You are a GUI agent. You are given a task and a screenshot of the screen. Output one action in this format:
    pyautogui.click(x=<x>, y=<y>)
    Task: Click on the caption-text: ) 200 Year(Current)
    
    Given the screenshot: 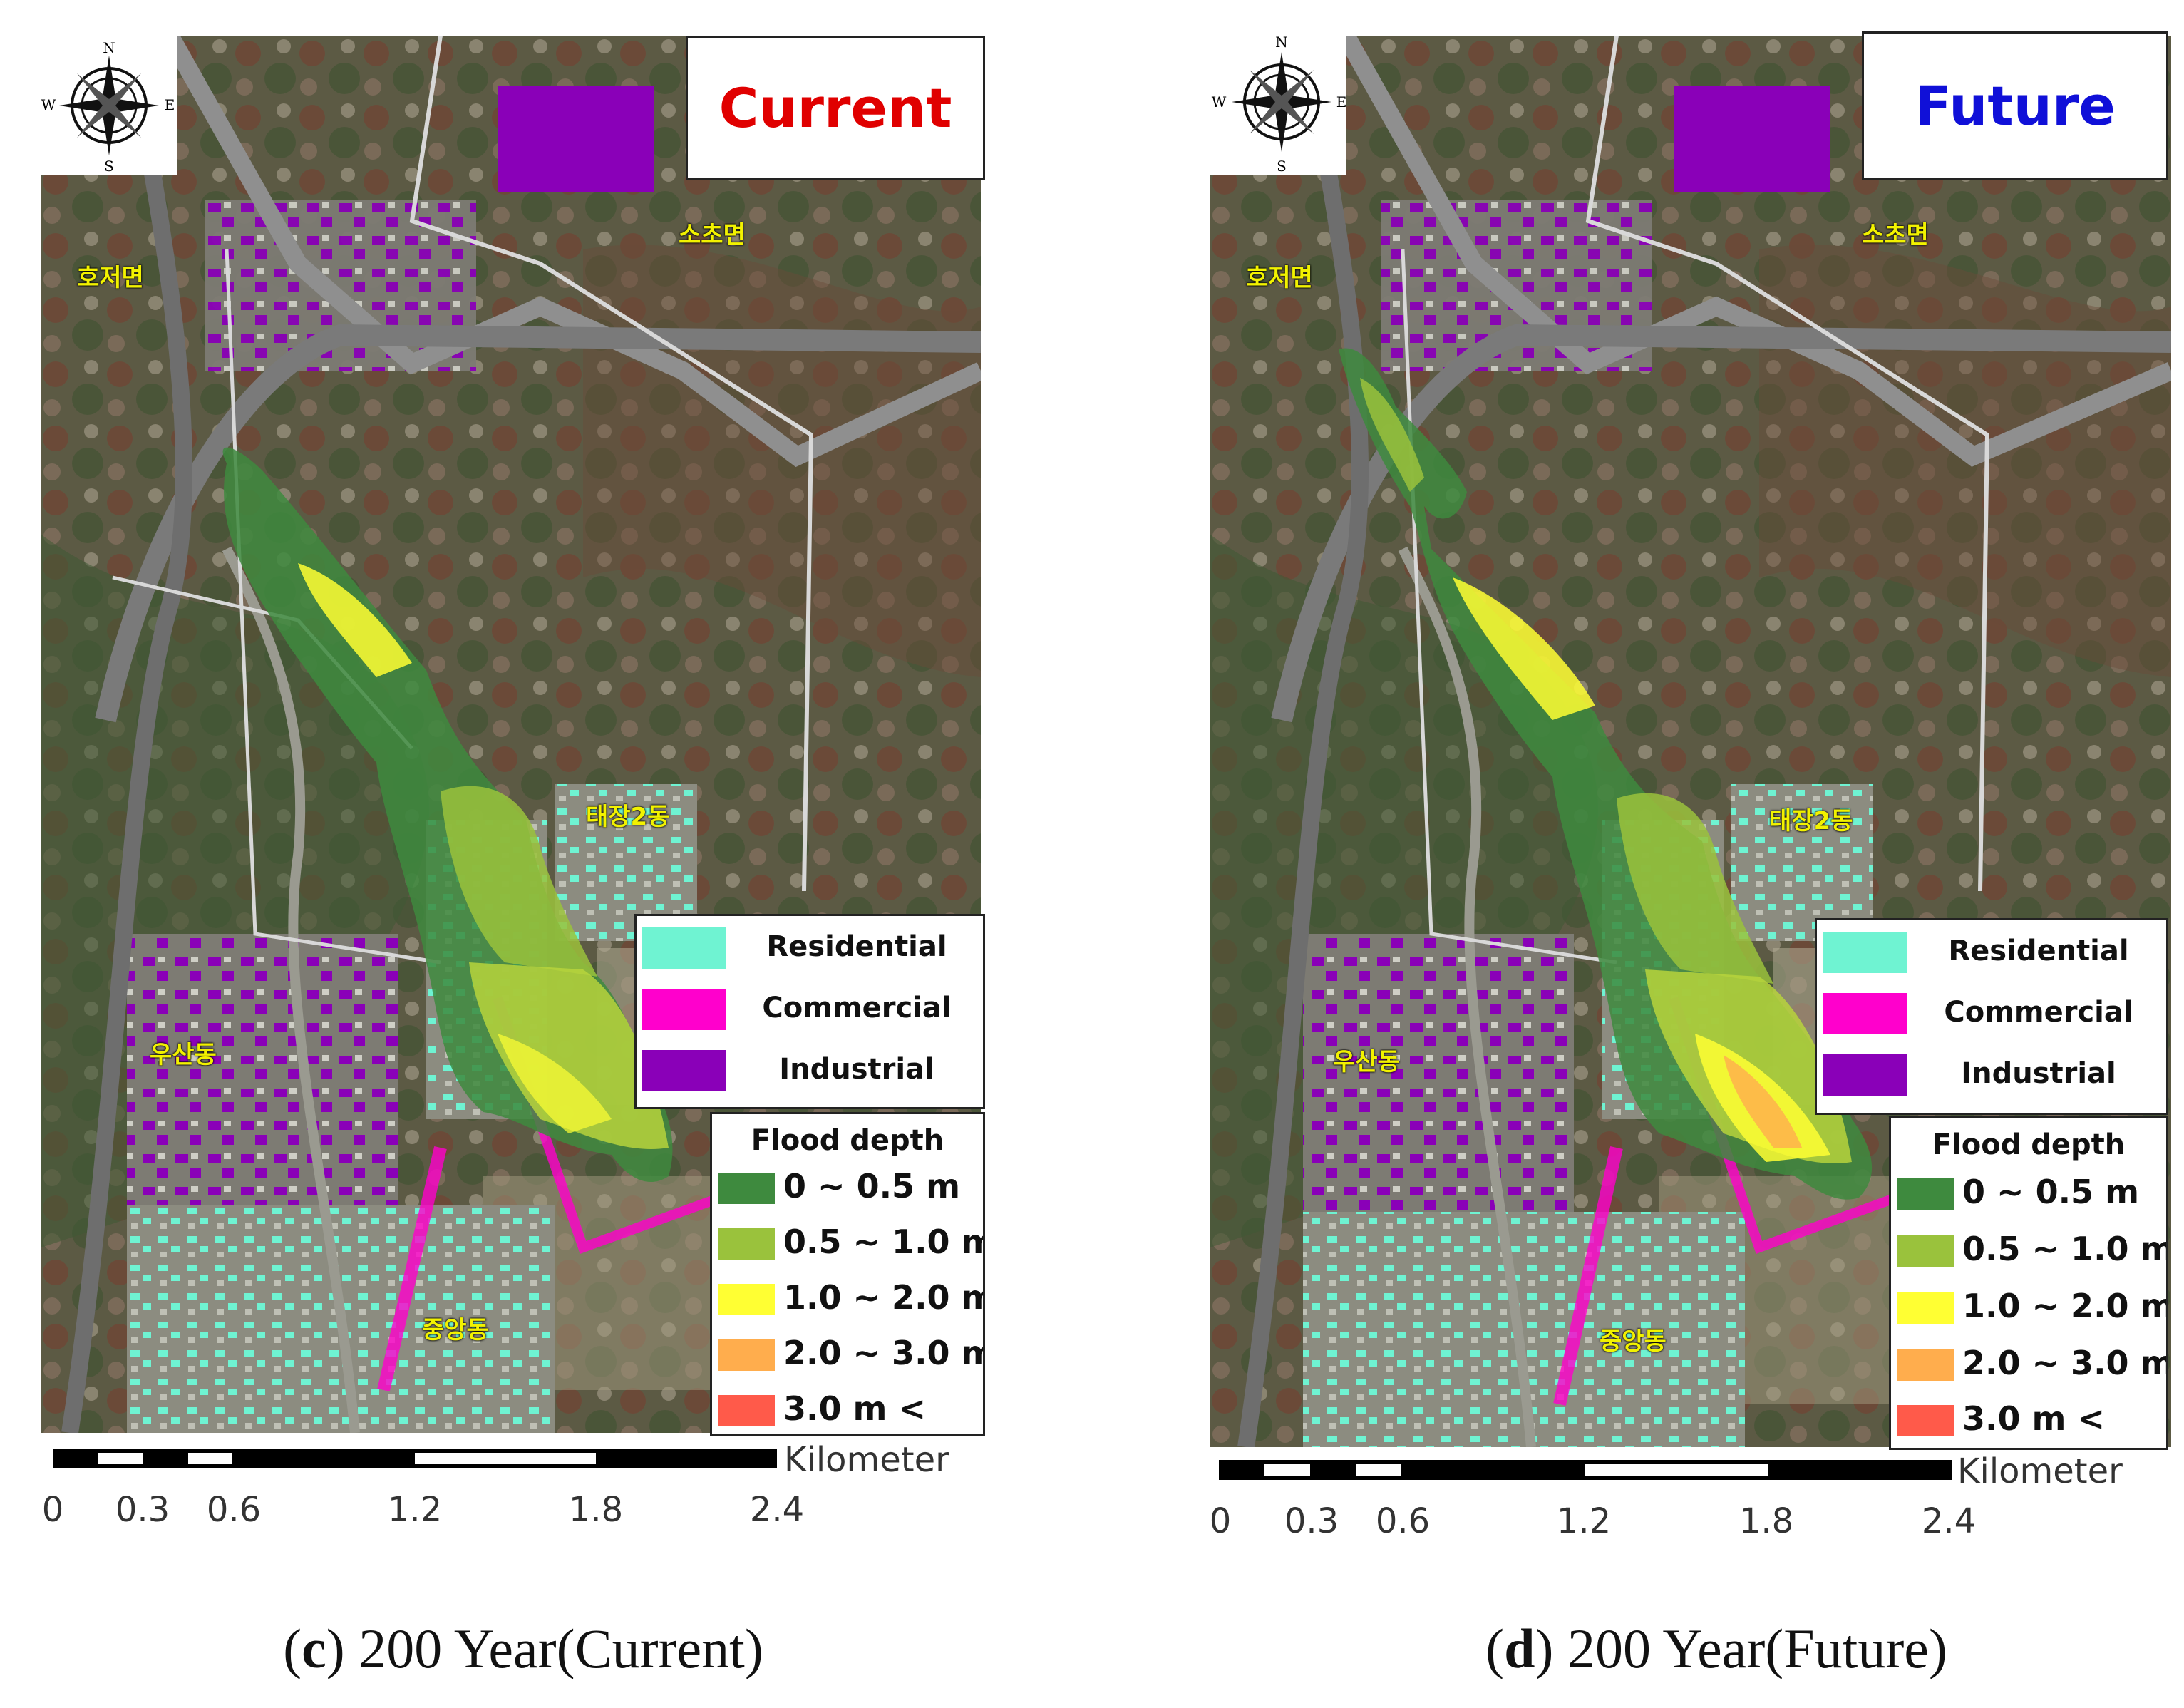 What is the action you would take?
    pyautogui.click(x=544, y=1648)
    